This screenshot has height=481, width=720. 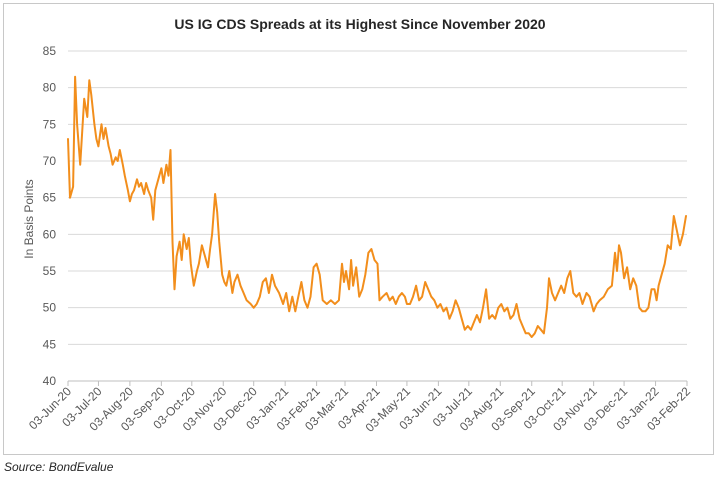 I want to click on y-tick-label: 75, so click(x=50, y=124).